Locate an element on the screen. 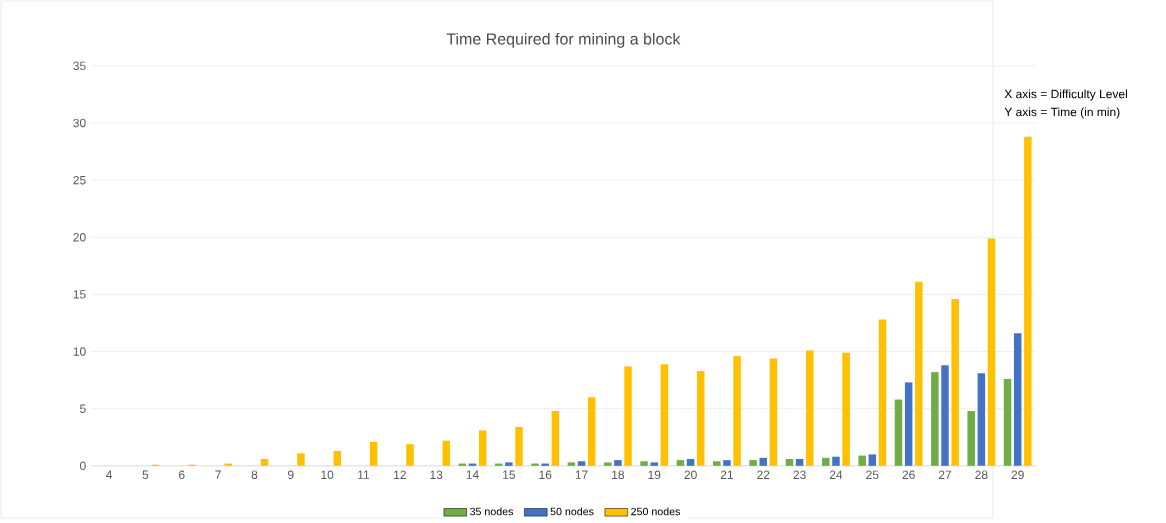  x-tick-label: 22 is located at coordinates (763, 475).